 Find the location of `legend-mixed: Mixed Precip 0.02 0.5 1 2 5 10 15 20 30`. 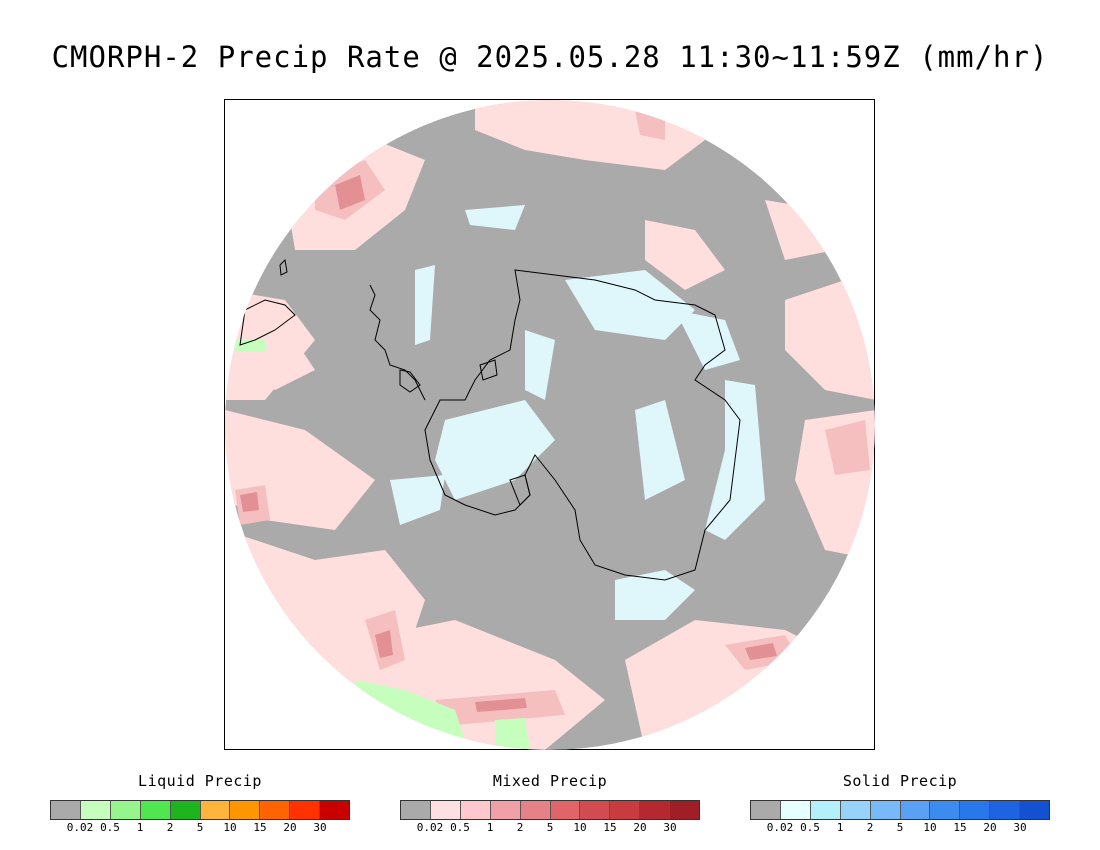

legend-mixed: Mixed Precip 0.02 0.5 1 2 5 10 15 20 30 is located at coordinates (550, 804).